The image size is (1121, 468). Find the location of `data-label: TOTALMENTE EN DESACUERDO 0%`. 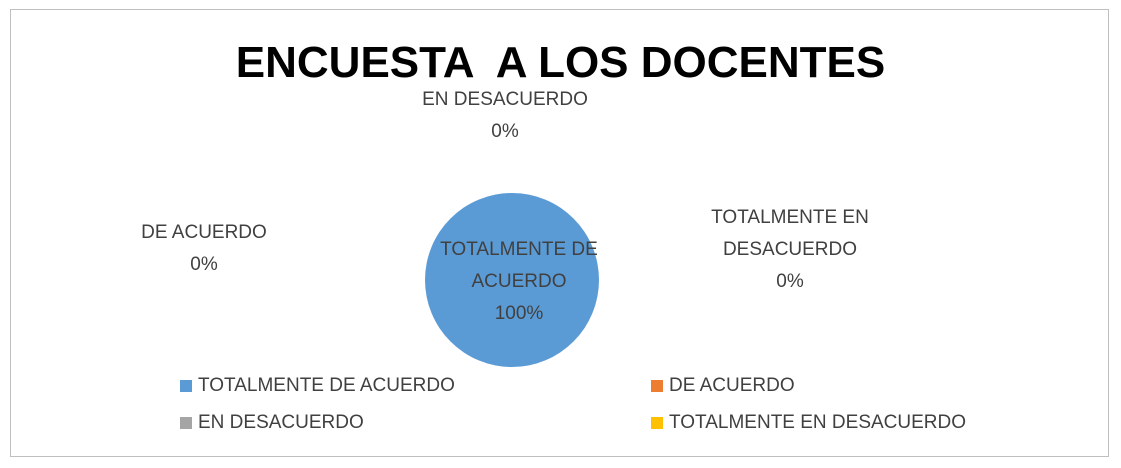

data-label: TOTALMENTE EN DESACUERDO 0% is located at coordinates (790, 250).